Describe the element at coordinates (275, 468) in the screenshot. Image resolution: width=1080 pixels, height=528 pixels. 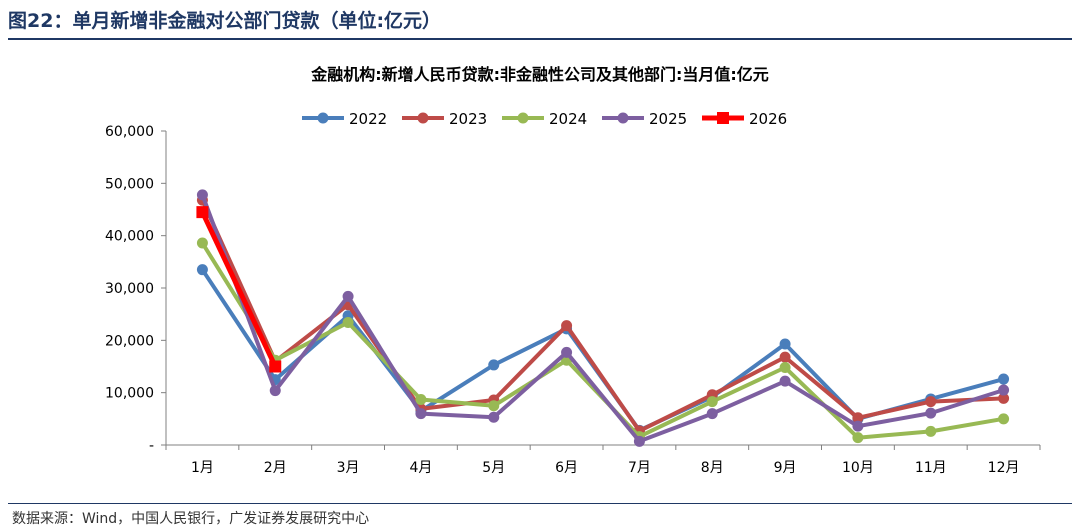
I see `x-tick-label: 2月` at that location.